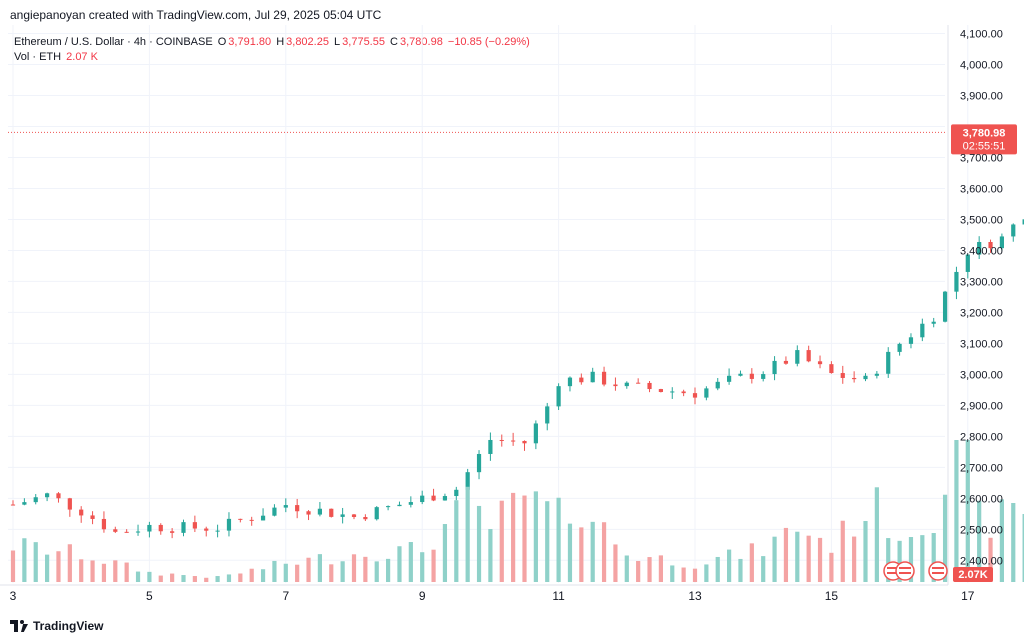  What do you see at coordinates (56, 626) in the screenshot?
I see `tradingview-footer: TradingView` at bounding box center [56, 626].